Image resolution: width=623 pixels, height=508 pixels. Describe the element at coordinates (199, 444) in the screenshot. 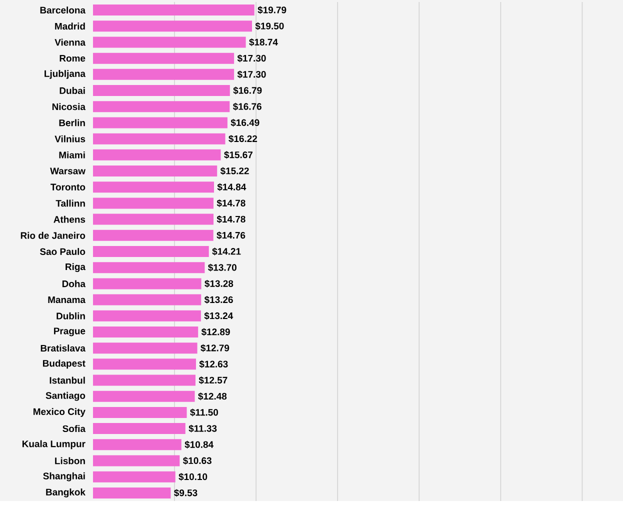

I see `data-label: $10.84` at that location.